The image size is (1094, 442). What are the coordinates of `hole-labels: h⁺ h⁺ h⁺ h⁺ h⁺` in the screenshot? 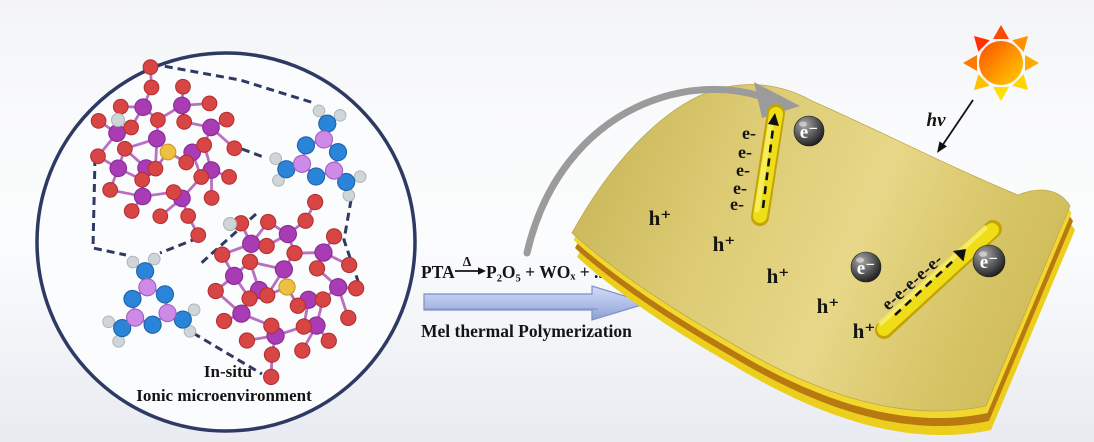 It's located at (762, 274).